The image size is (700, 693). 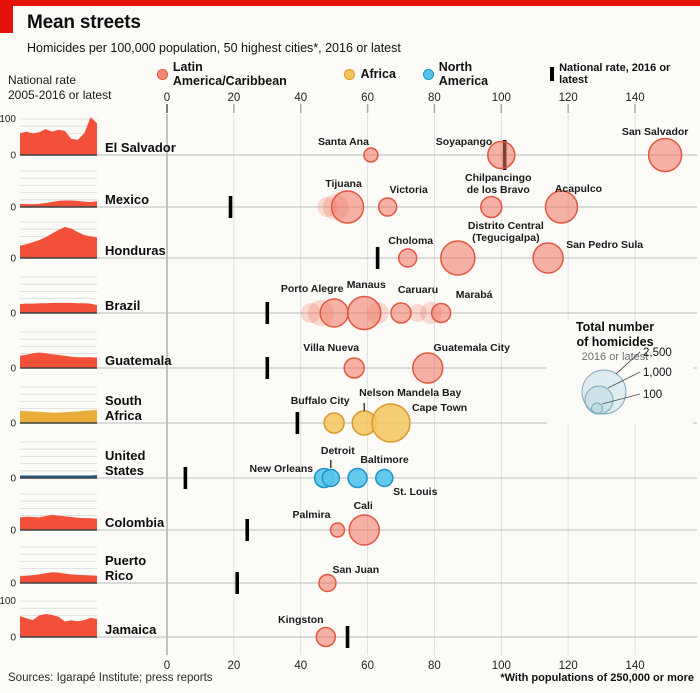 I want to click on city-bubble-ghost, so click(x=417, y=313).